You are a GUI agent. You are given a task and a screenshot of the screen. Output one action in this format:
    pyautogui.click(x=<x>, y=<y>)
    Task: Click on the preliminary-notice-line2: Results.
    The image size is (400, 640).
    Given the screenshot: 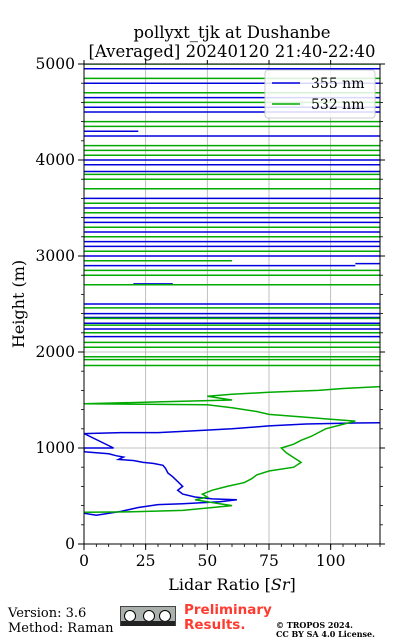 What is the action you would take?
    pyautogui.click(x=215, y=625)
    